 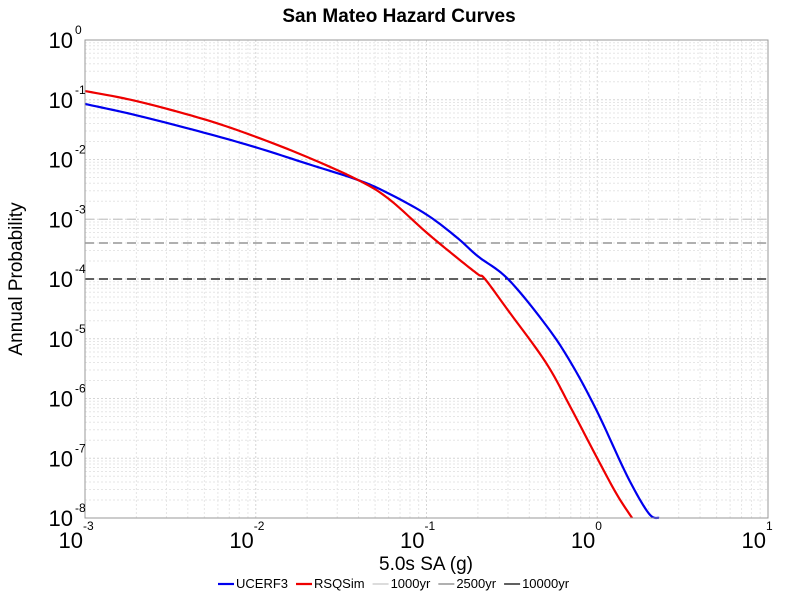 I want to click on y-tick-label: 10 -7, so click(x=67, y=456).